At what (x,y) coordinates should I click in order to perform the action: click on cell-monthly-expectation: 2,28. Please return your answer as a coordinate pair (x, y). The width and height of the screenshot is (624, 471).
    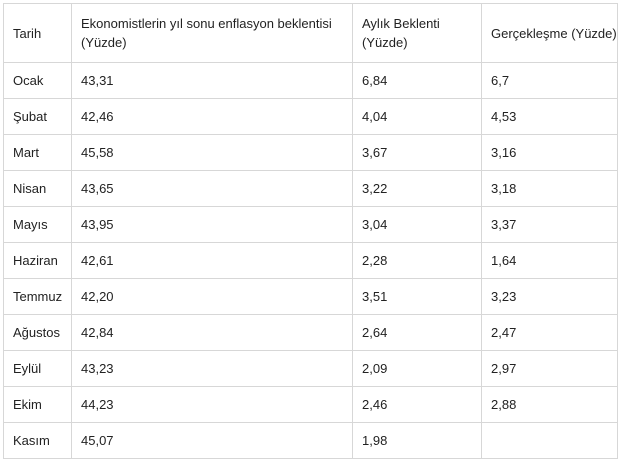
    Looking at the image, I should click on (417, 260).